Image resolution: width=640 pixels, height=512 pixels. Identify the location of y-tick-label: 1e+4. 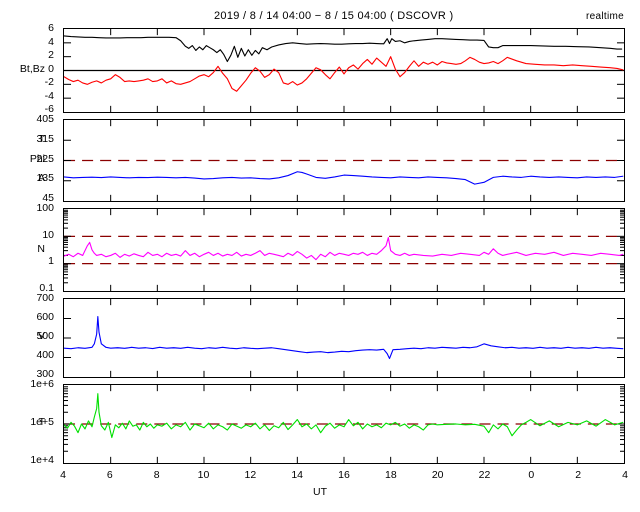
(42, 460).